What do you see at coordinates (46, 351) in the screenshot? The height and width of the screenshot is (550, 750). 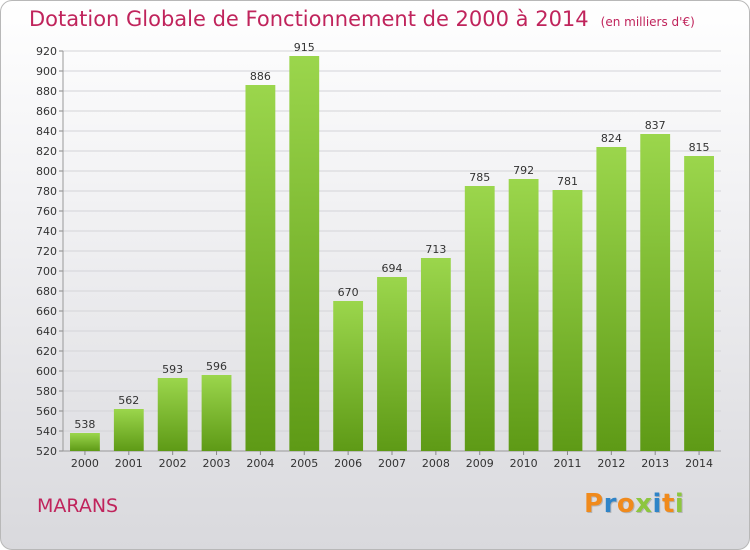 I see `y-tick-label: 620` at bounding box center [46, 351].